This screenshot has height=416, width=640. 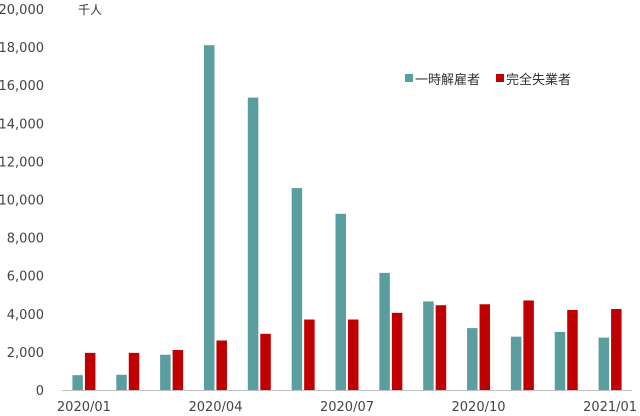 I want to click on x-axis: 2020/01 2020/04 2020/07 2020/10 2021/01, so click(x=347, y=407).